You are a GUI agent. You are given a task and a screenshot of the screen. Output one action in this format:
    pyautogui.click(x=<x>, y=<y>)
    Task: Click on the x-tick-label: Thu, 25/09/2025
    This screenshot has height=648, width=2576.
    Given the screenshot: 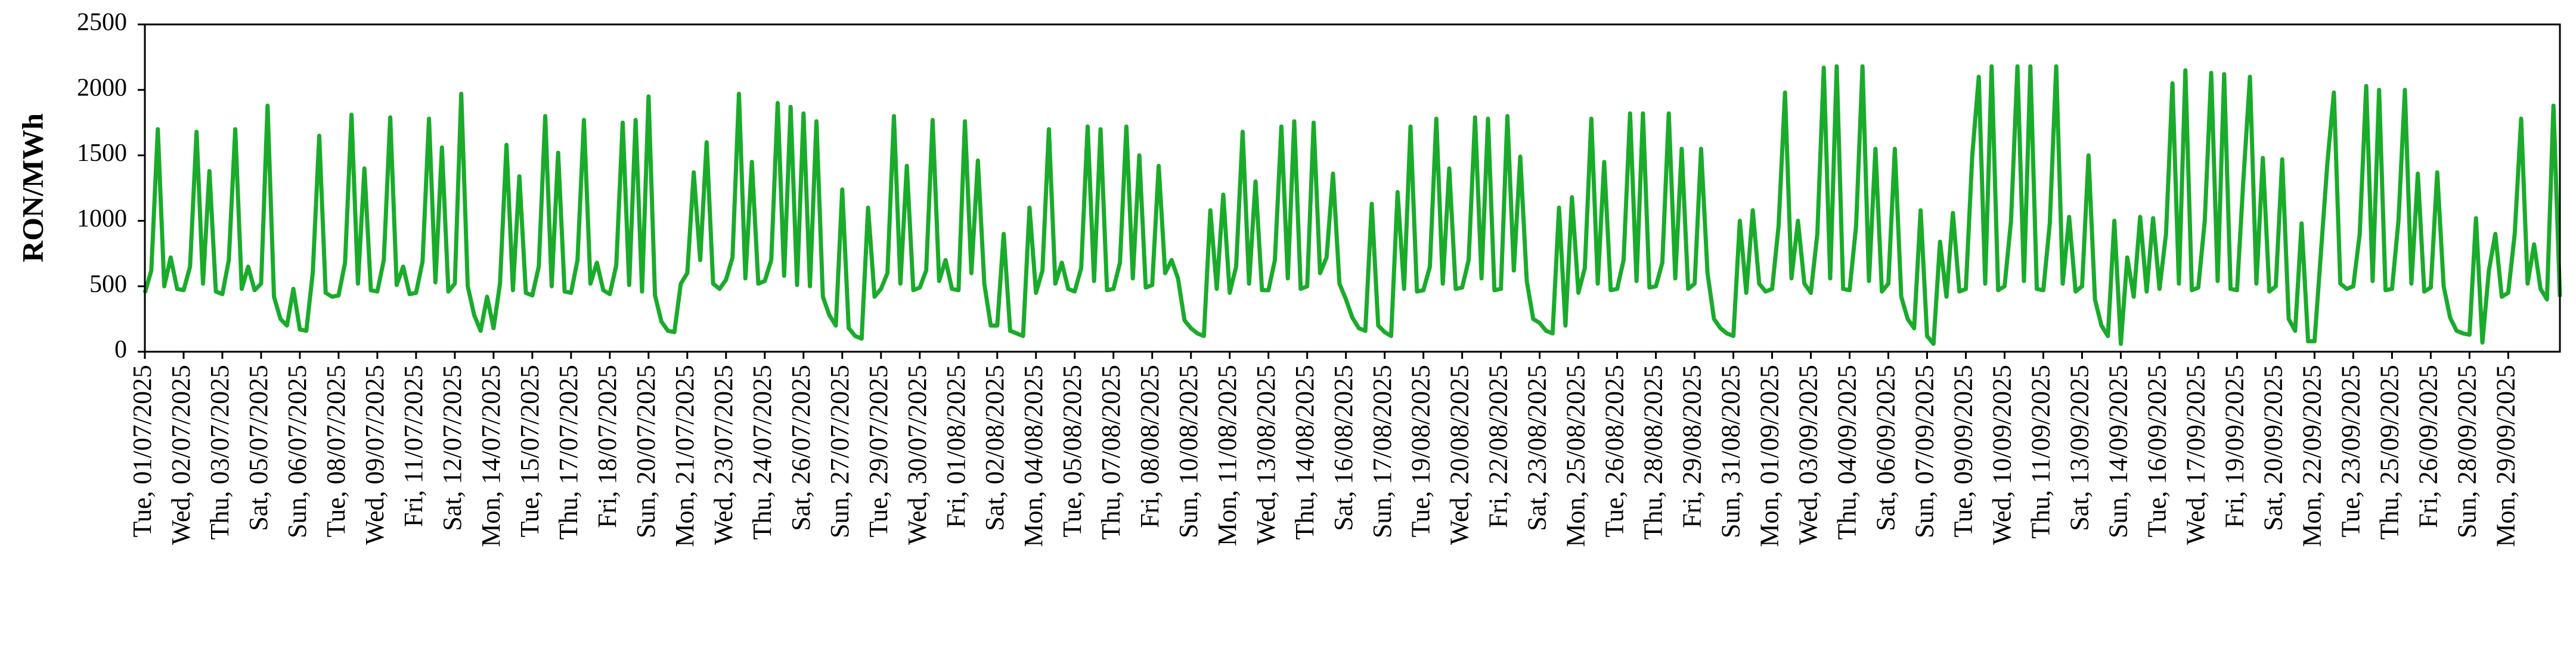 What is the action you would take?
    pyautogui.click(x=2389, y=452)
    